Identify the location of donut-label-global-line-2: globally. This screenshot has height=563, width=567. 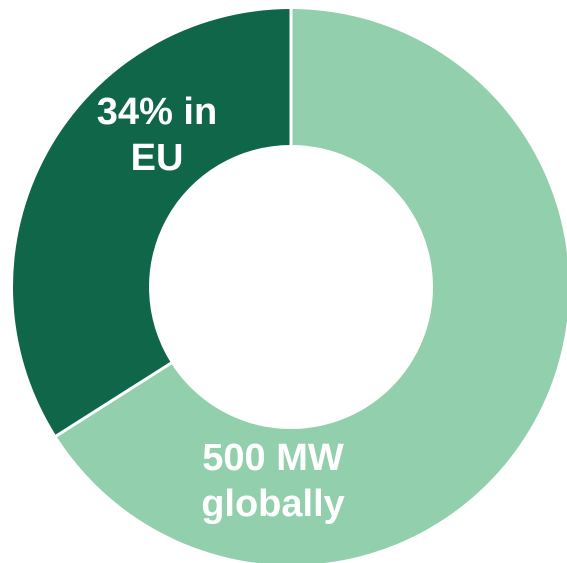
(273, 504).